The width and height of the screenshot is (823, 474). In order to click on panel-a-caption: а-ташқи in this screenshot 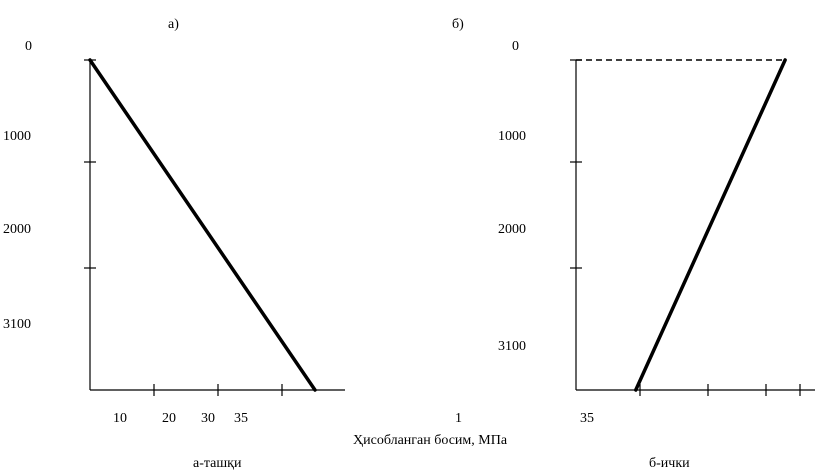, I will do `click(217, 463)`.